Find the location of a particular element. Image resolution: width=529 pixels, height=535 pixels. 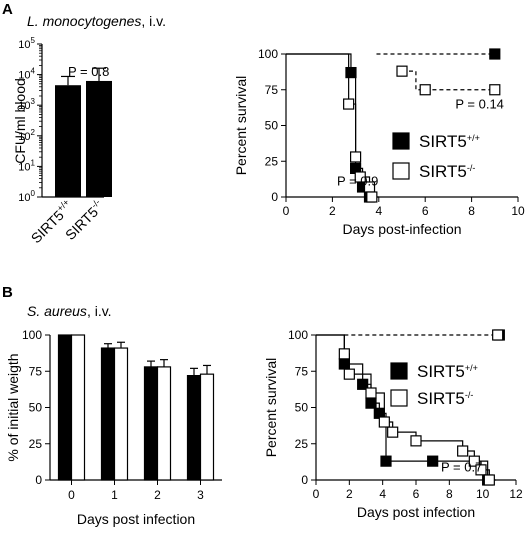

y-tick-exponent: 1 is located at coordinates (33, 162).